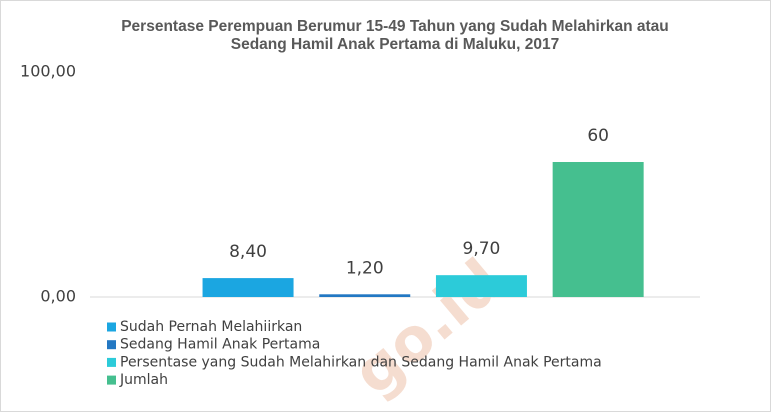  Describe the element at coordinates (248, 252) in the screenshot. I see `data-label: 8,40` at that location.